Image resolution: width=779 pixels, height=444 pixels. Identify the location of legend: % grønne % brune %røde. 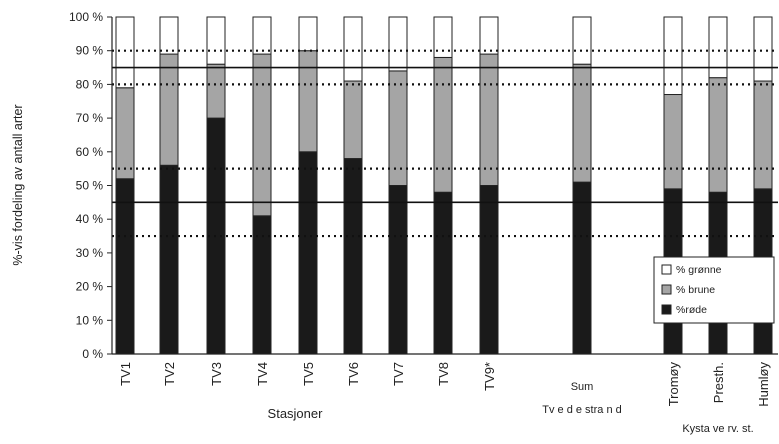
(714, 290).